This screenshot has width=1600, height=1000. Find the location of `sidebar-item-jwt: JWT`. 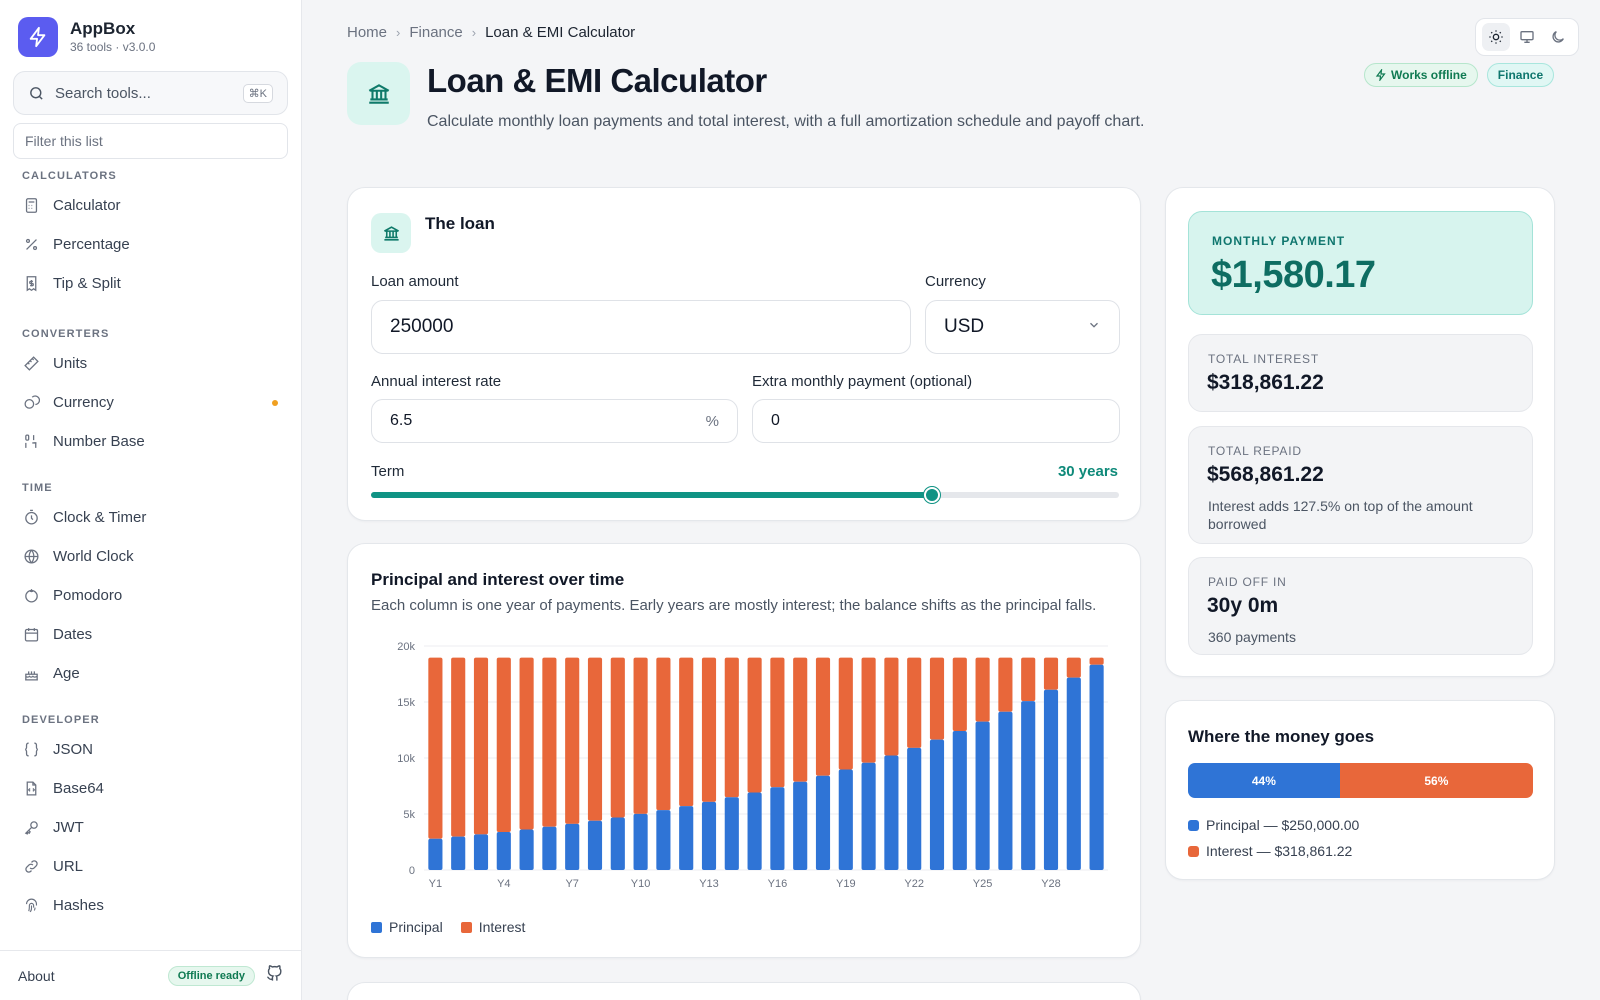

sidebar-item-jwt: JWT is located at coordinates (151, 827).